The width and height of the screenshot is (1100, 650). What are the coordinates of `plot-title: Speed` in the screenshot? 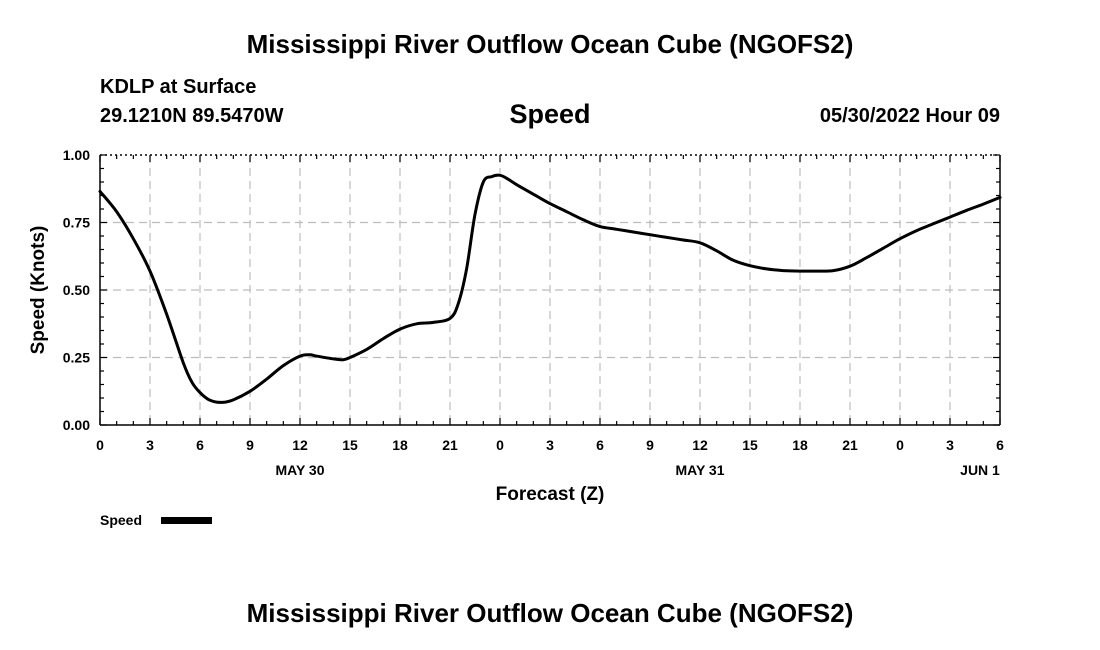 It's located at (550, 114).